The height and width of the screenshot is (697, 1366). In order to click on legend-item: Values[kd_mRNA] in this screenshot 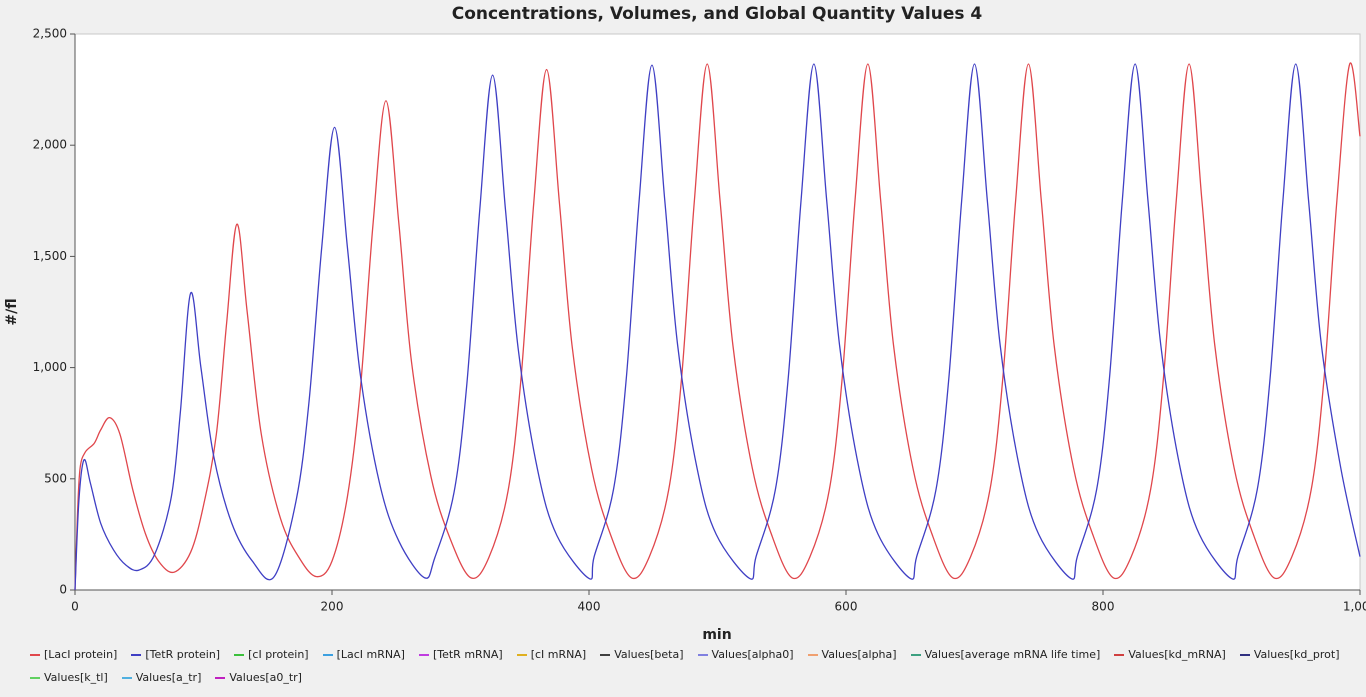, I will do `click(1170, 654)`.